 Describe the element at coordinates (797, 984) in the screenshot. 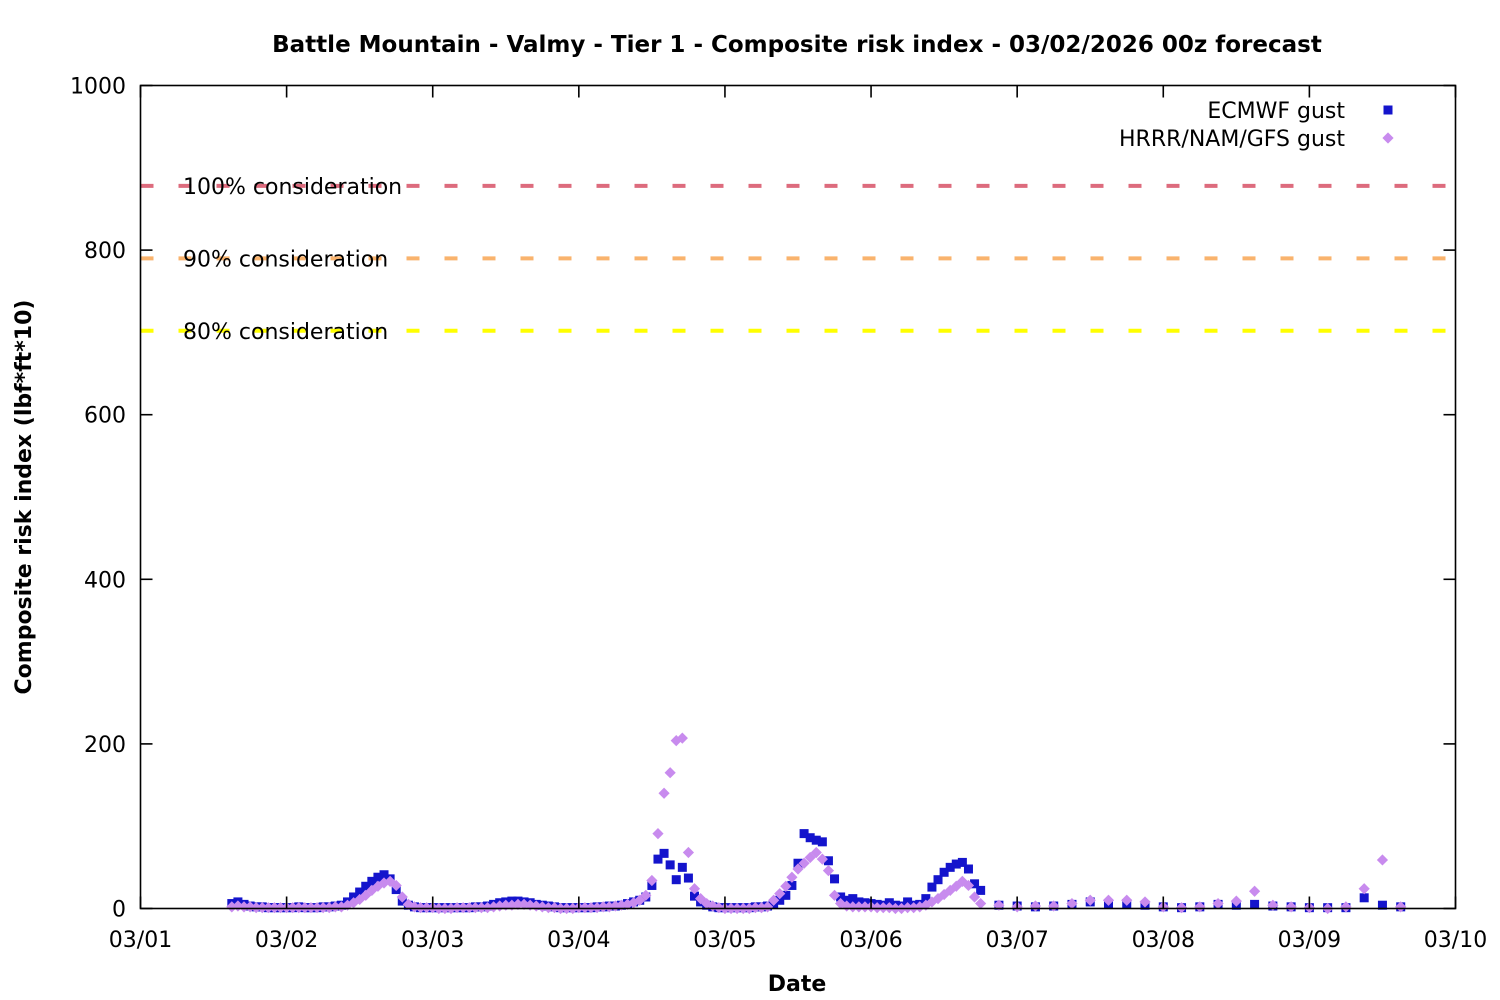

I see `x-axis-title: Date` at that location.